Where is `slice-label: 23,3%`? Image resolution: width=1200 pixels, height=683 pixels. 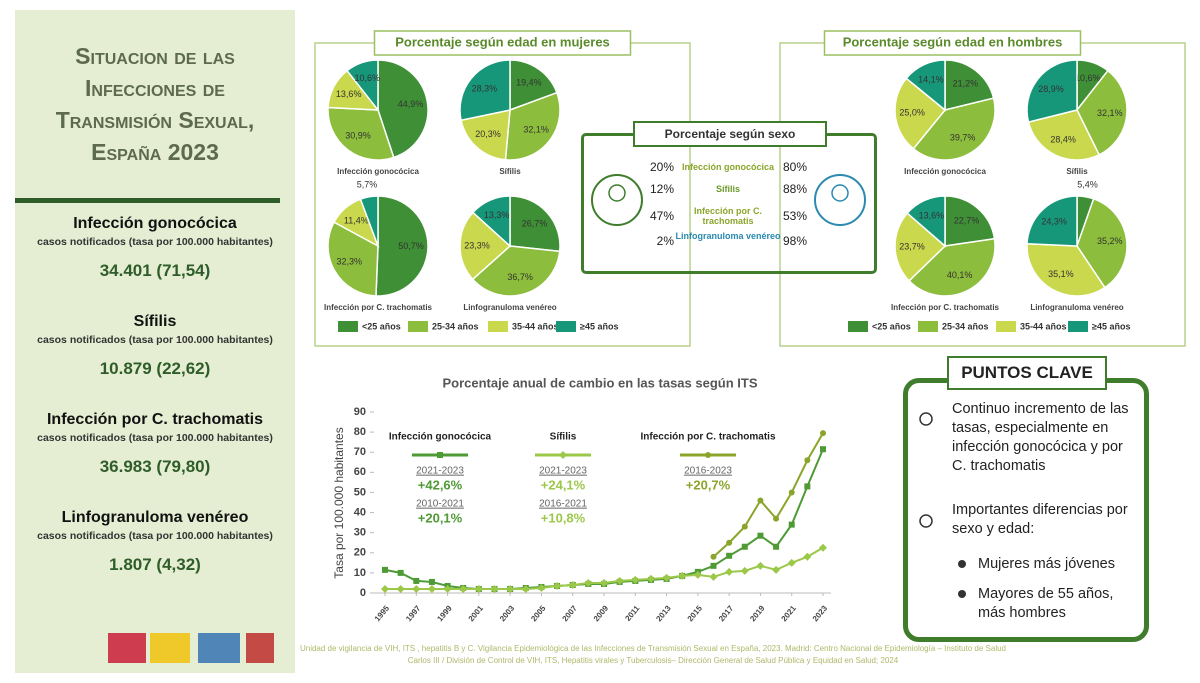 slice-label: 23,3% is located at coordinates (477, 245).